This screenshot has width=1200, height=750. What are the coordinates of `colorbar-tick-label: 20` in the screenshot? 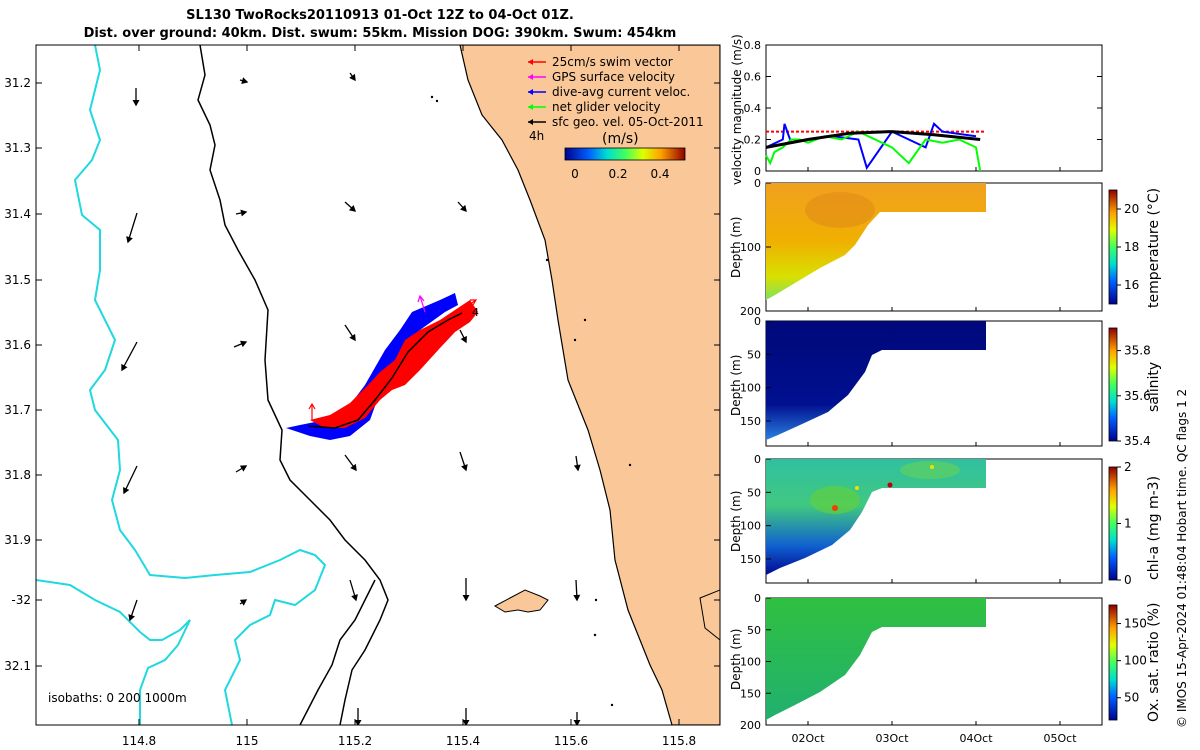 It's located at (1131, 209).